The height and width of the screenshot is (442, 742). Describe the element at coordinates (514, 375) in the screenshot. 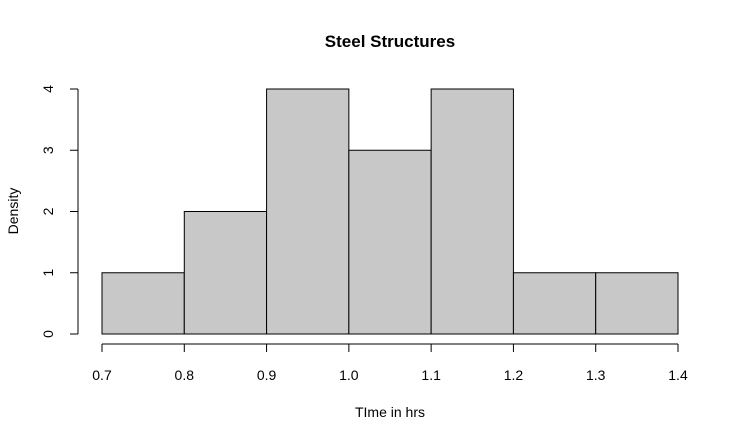

I see `x-tick-label: 1.2` at that location.